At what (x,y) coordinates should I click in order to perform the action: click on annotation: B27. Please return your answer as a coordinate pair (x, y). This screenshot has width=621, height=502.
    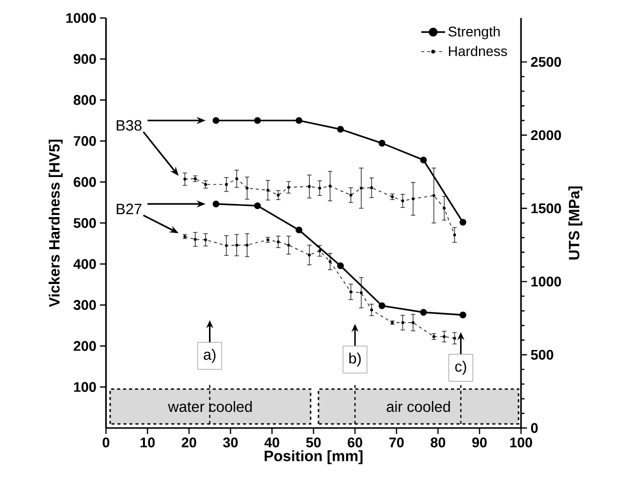
    Looking at the image, I should click on (129, 209).